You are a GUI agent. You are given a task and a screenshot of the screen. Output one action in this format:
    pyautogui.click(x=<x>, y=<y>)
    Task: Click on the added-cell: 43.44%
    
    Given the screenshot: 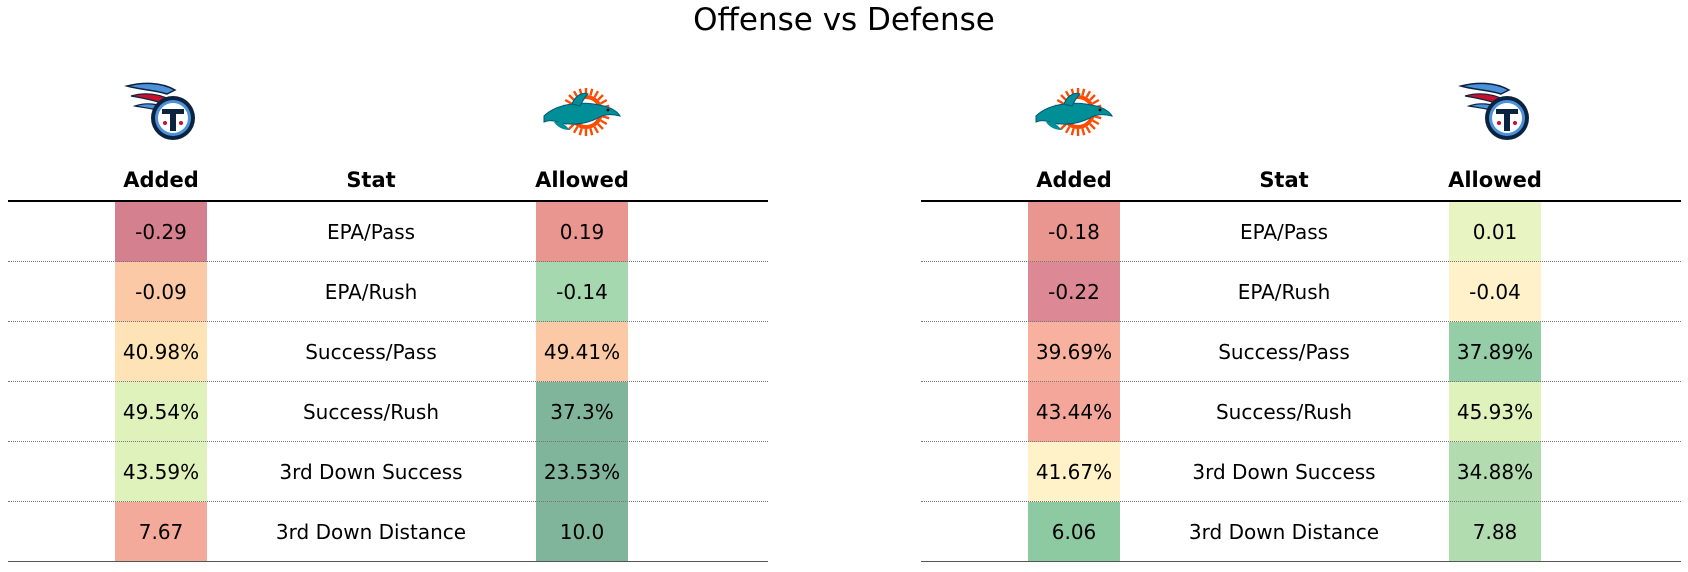 What is the action you would take?
    pyautogui.click(x=1074, y=412)
    